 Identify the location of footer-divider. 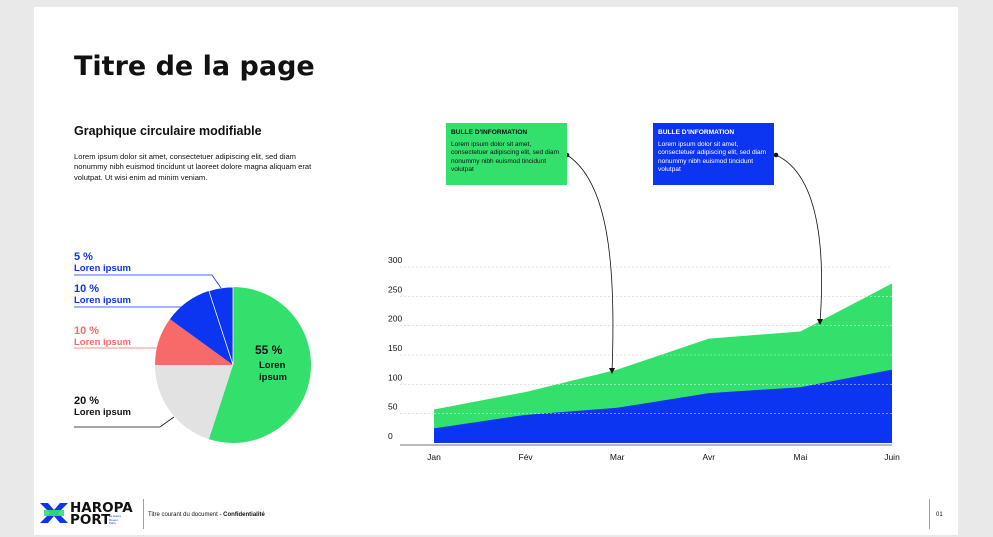
(143, 514).